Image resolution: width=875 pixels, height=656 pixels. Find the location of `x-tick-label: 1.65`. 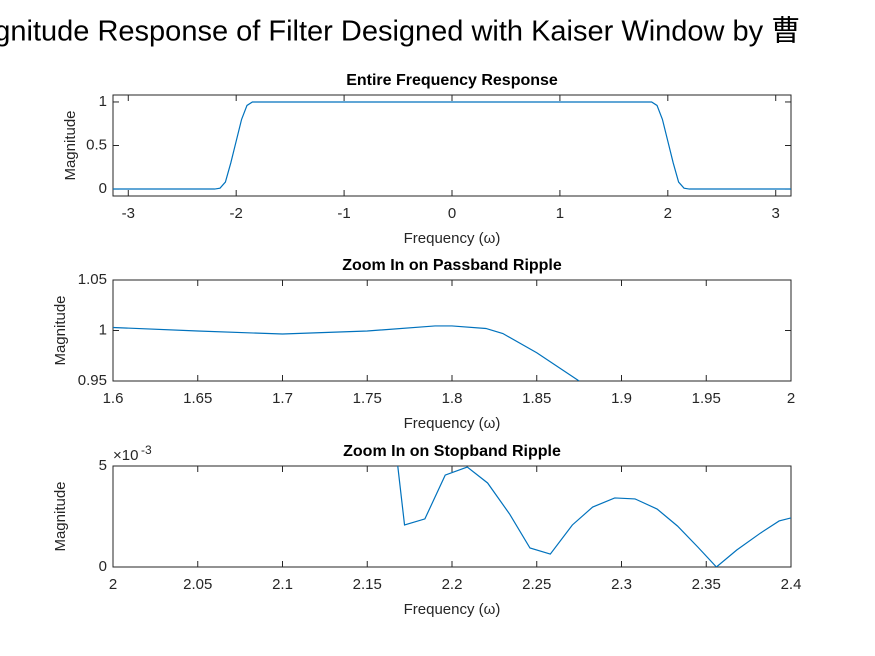

x-tick-label: 1.65 is located at coordinates (197, 398).